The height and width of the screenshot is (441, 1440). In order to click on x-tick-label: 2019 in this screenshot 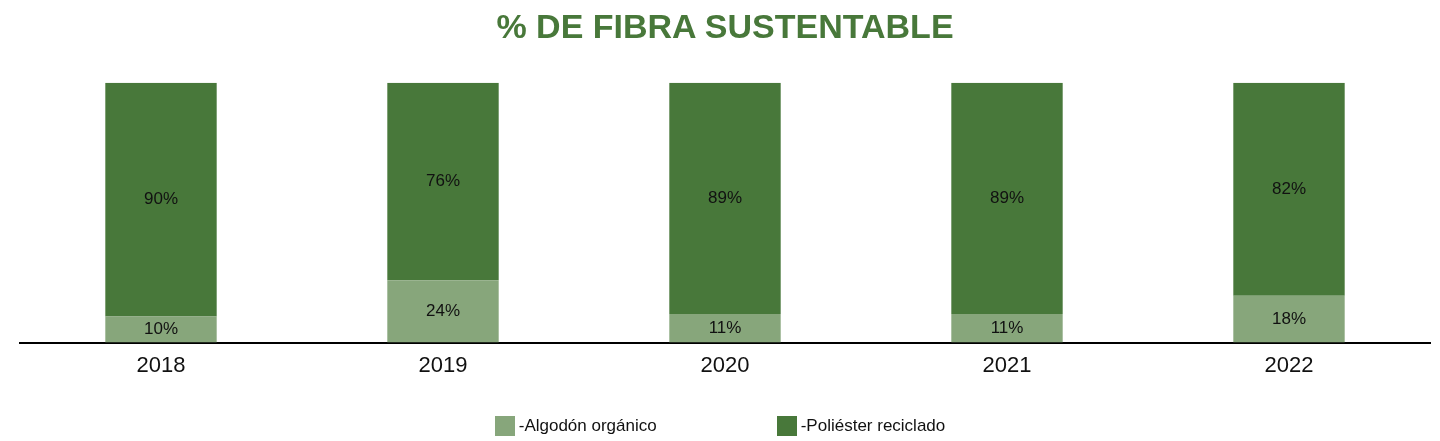, I will do `click(443, 364)`.